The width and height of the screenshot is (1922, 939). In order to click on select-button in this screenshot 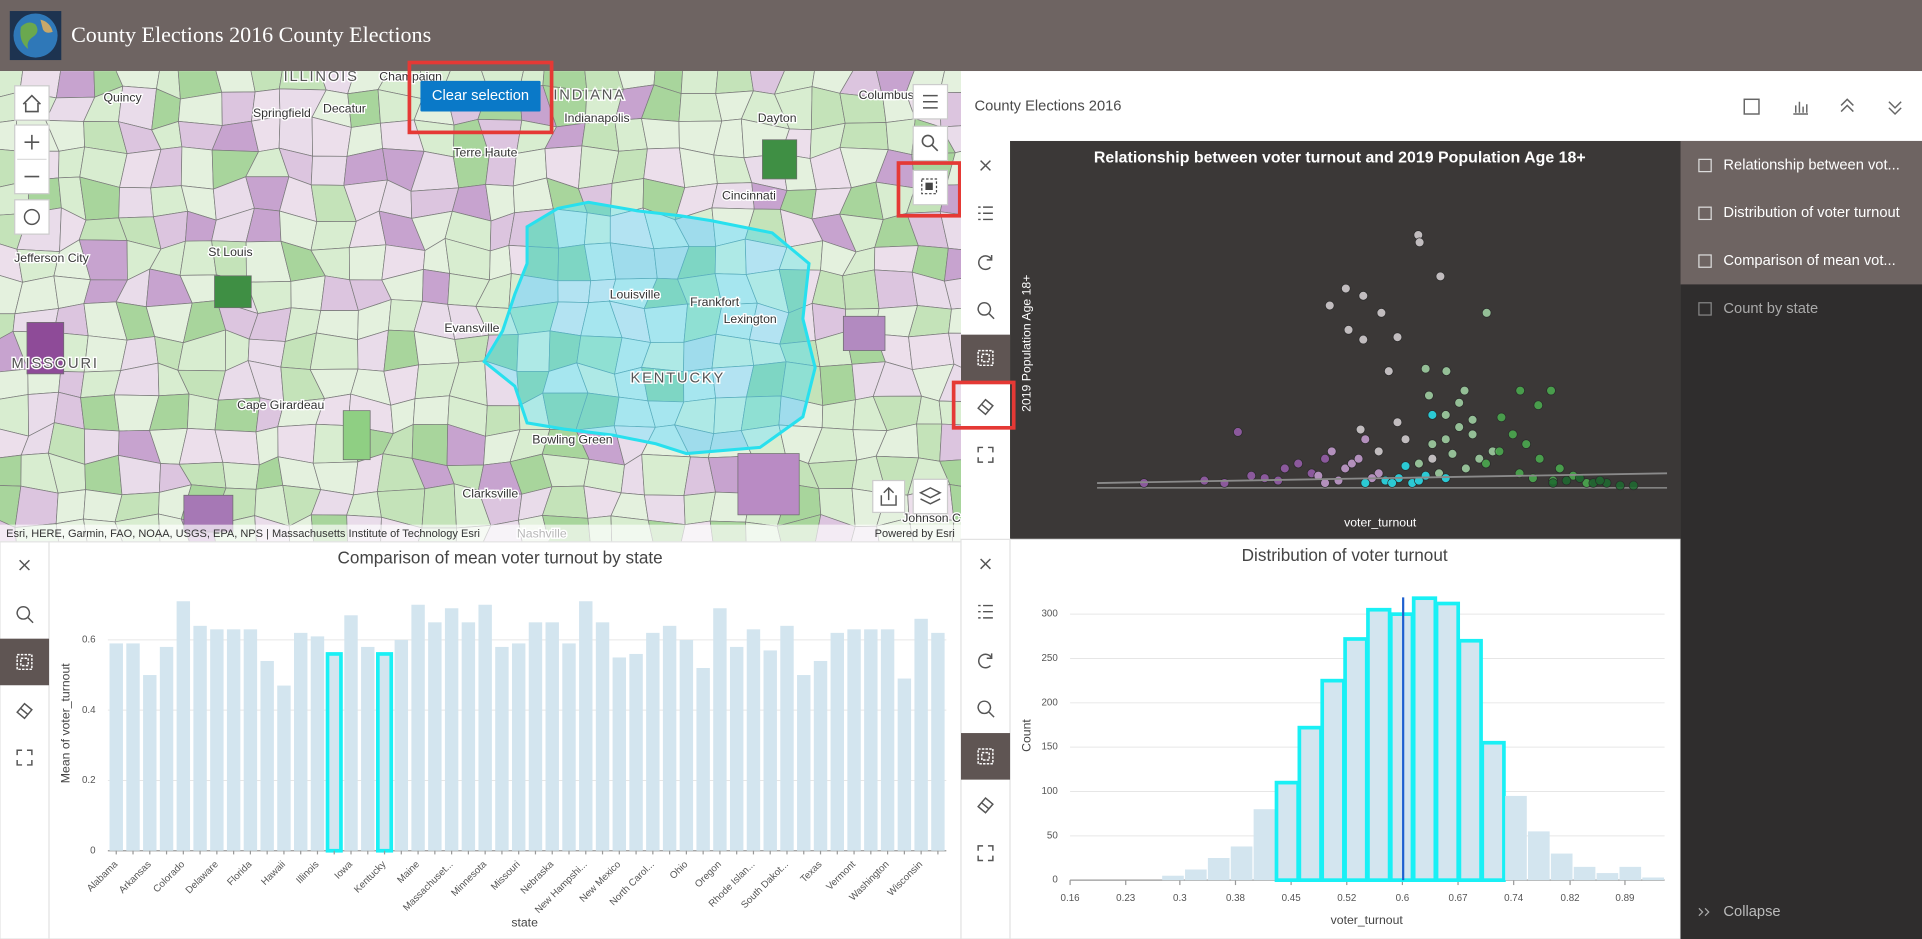, I will do `click(930, 187)`.